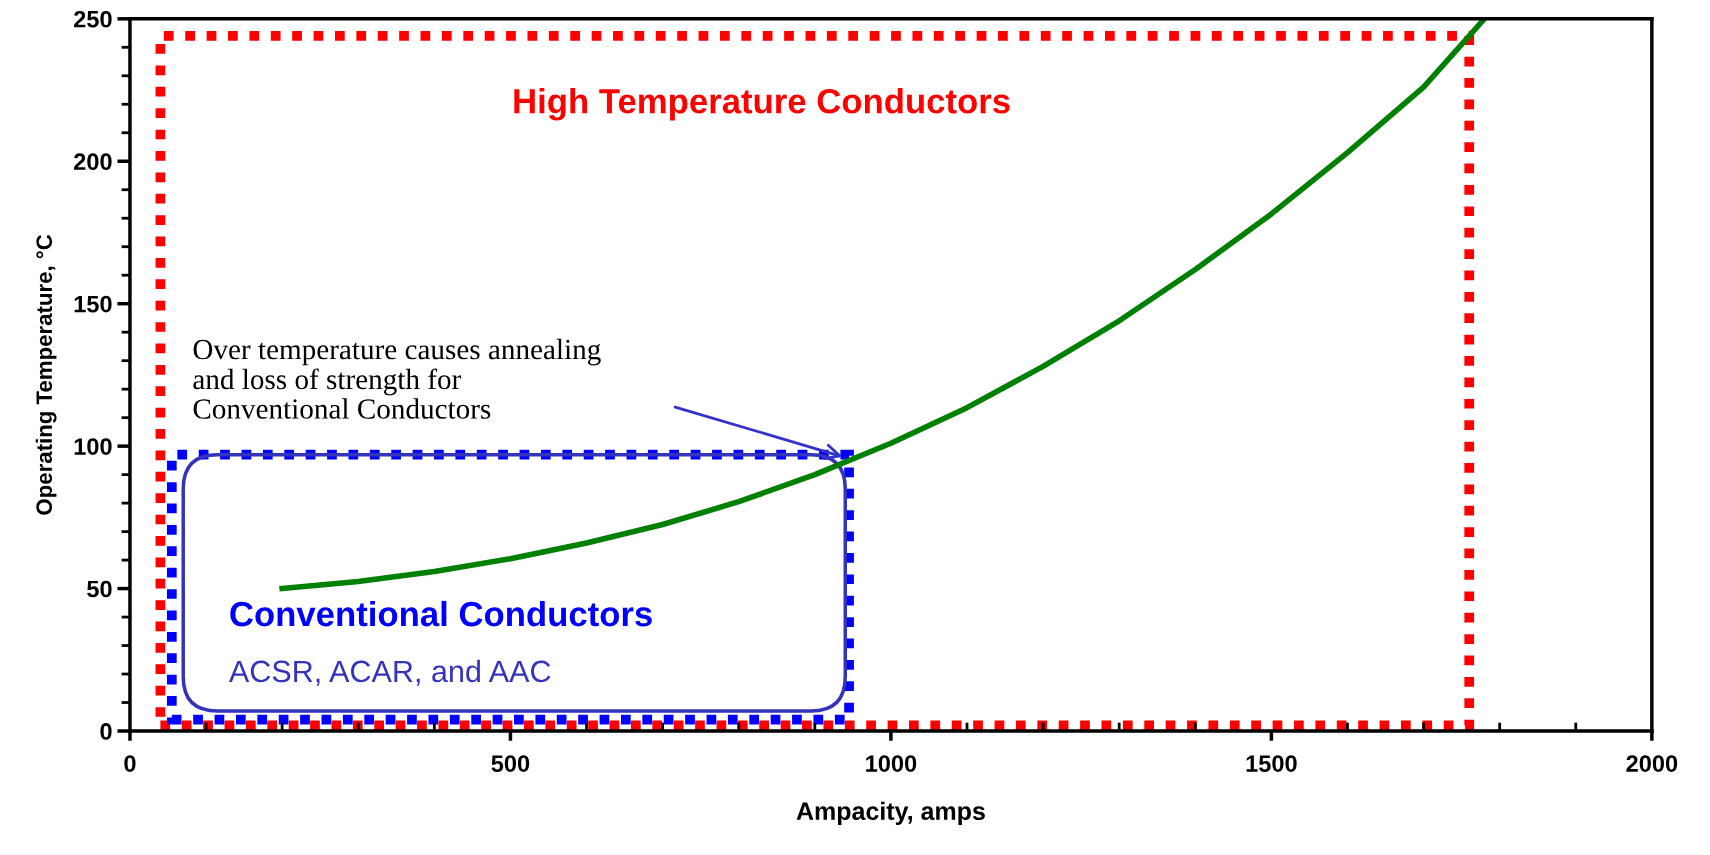  What do you see at coordinates (1652, 763) in the screenshot?
I see `x-tick-label: 2000` at bounding box center [1652, 763].